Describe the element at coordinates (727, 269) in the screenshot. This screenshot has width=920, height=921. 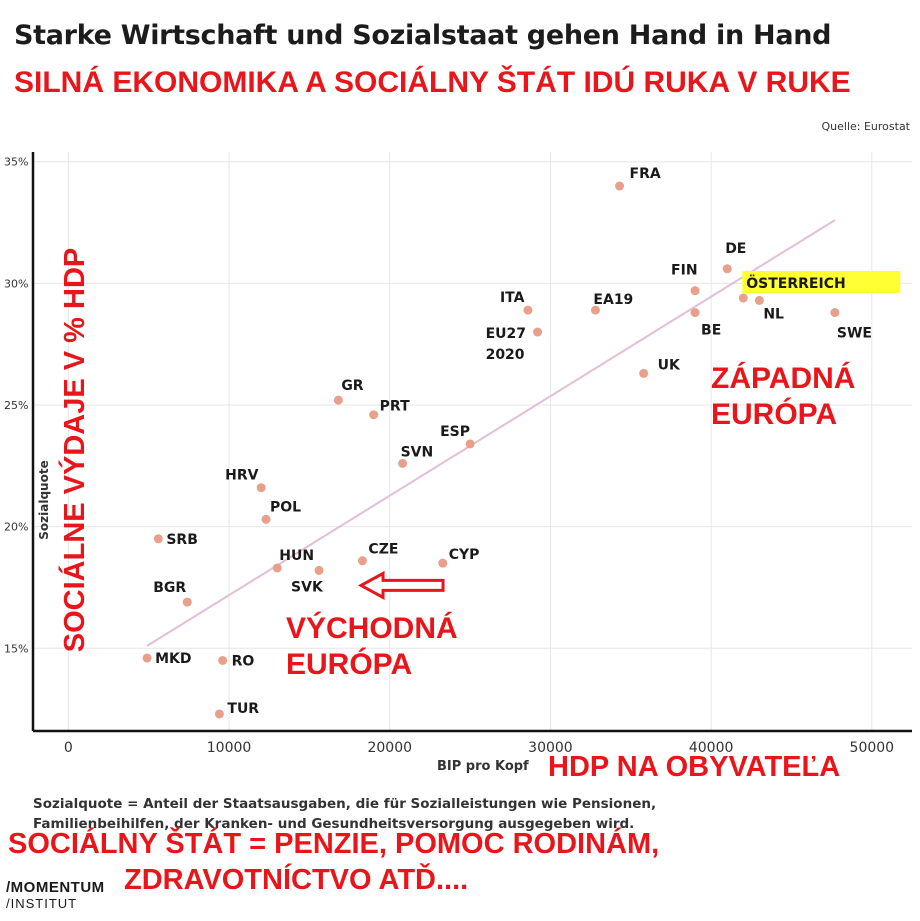
I see `data-point-de` at that location.